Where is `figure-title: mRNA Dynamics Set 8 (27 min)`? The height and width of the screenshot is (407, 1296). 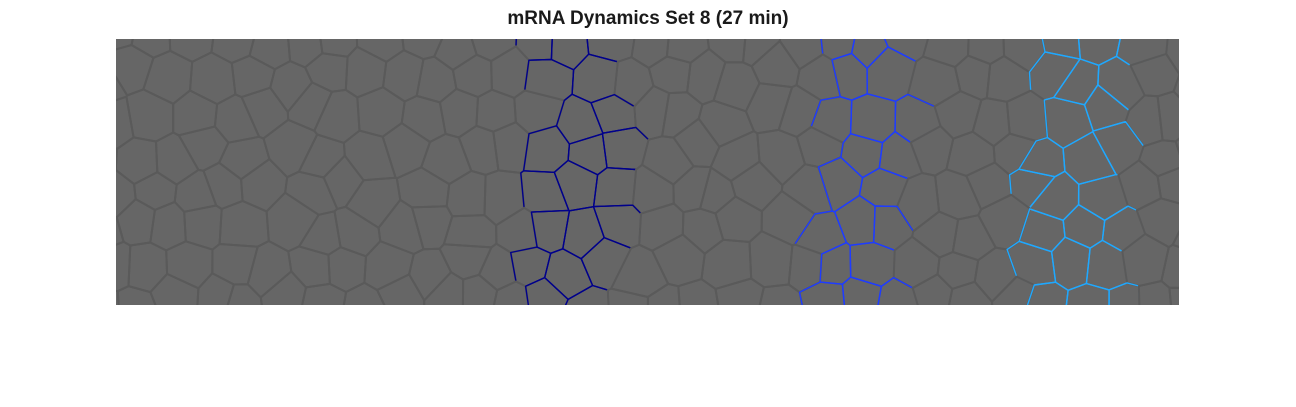 figure-title: mRNA Dynamics Set 8 (27 min) is located at coordinates (648, 18).